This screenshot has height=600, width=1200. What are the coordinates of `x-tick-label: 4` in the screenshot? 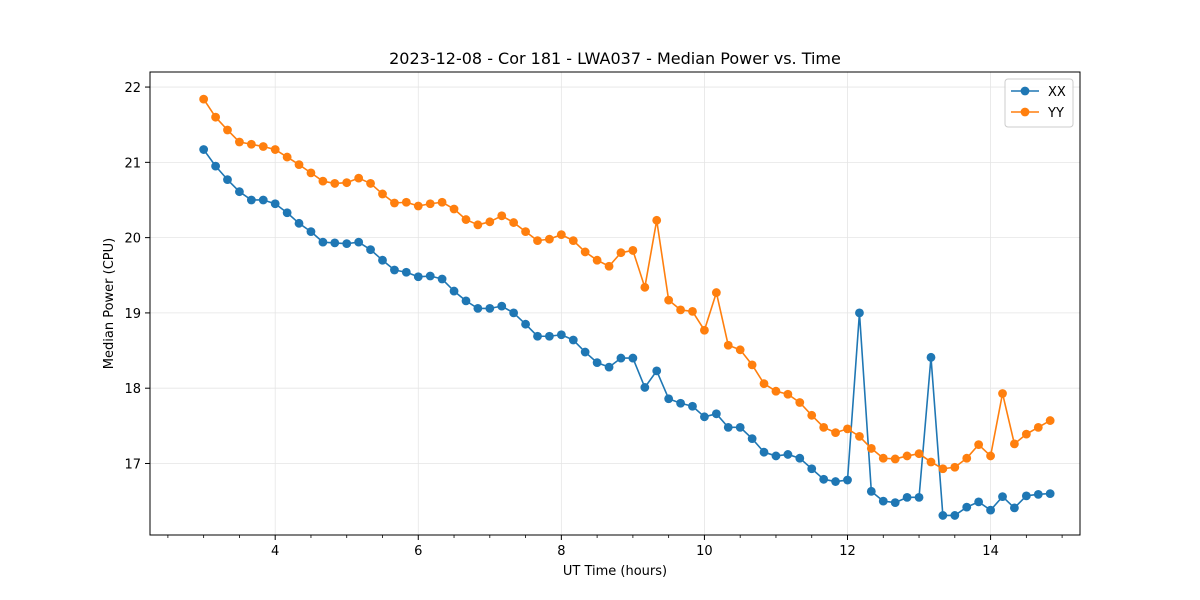 It's located at (275, 551).